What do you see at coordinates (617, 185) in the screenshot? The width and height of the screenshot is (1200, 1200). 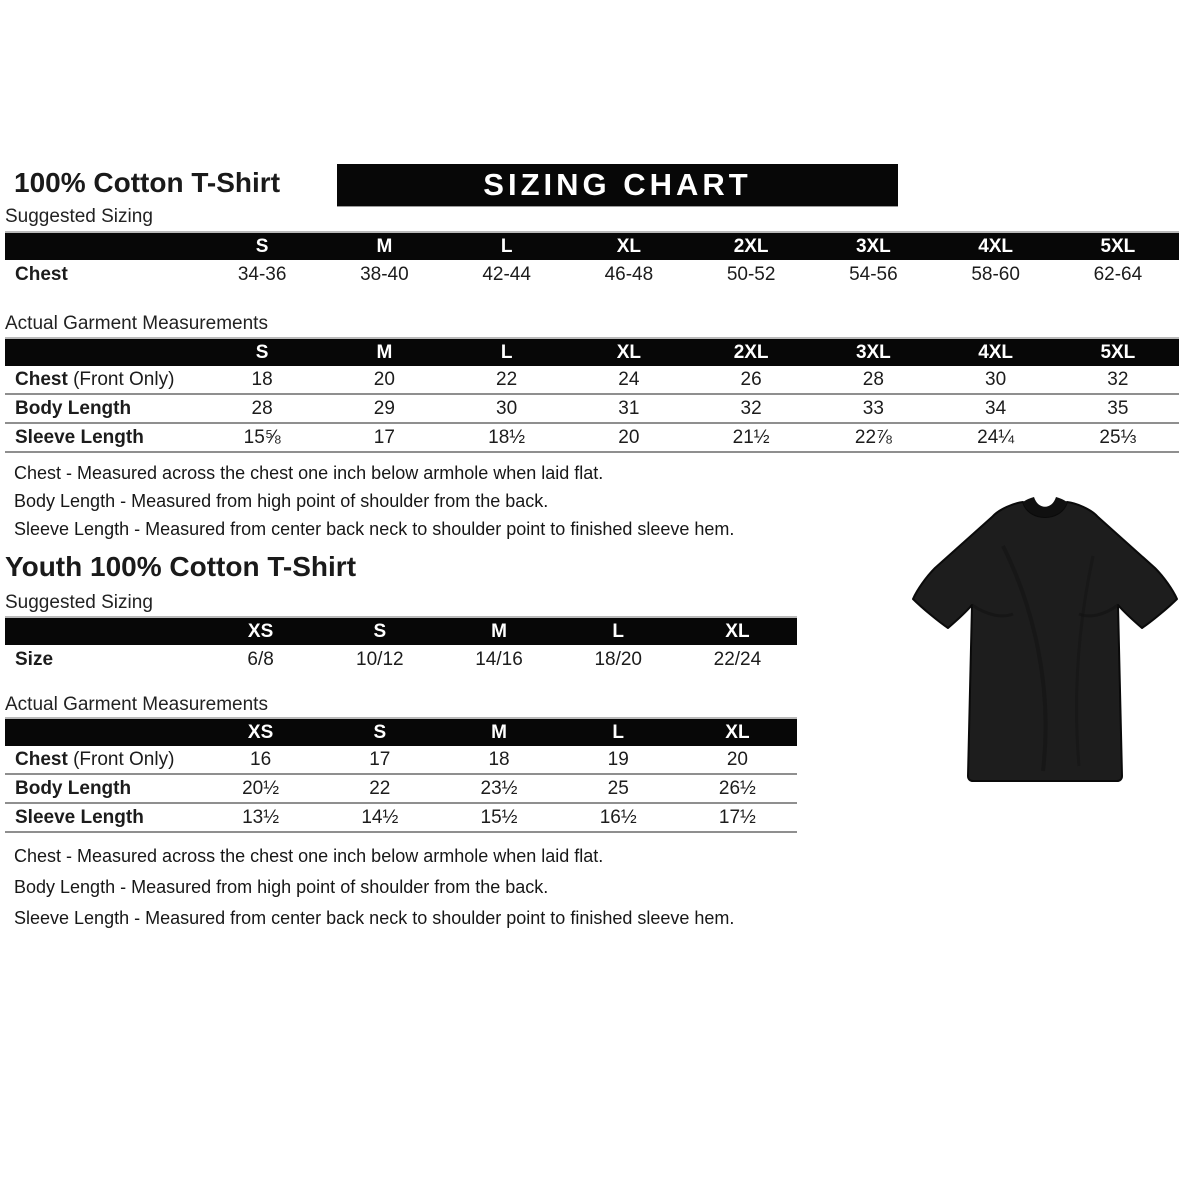 I see `sizing-chart-banner: SIZING CHART` at bounding box center [617, 185].